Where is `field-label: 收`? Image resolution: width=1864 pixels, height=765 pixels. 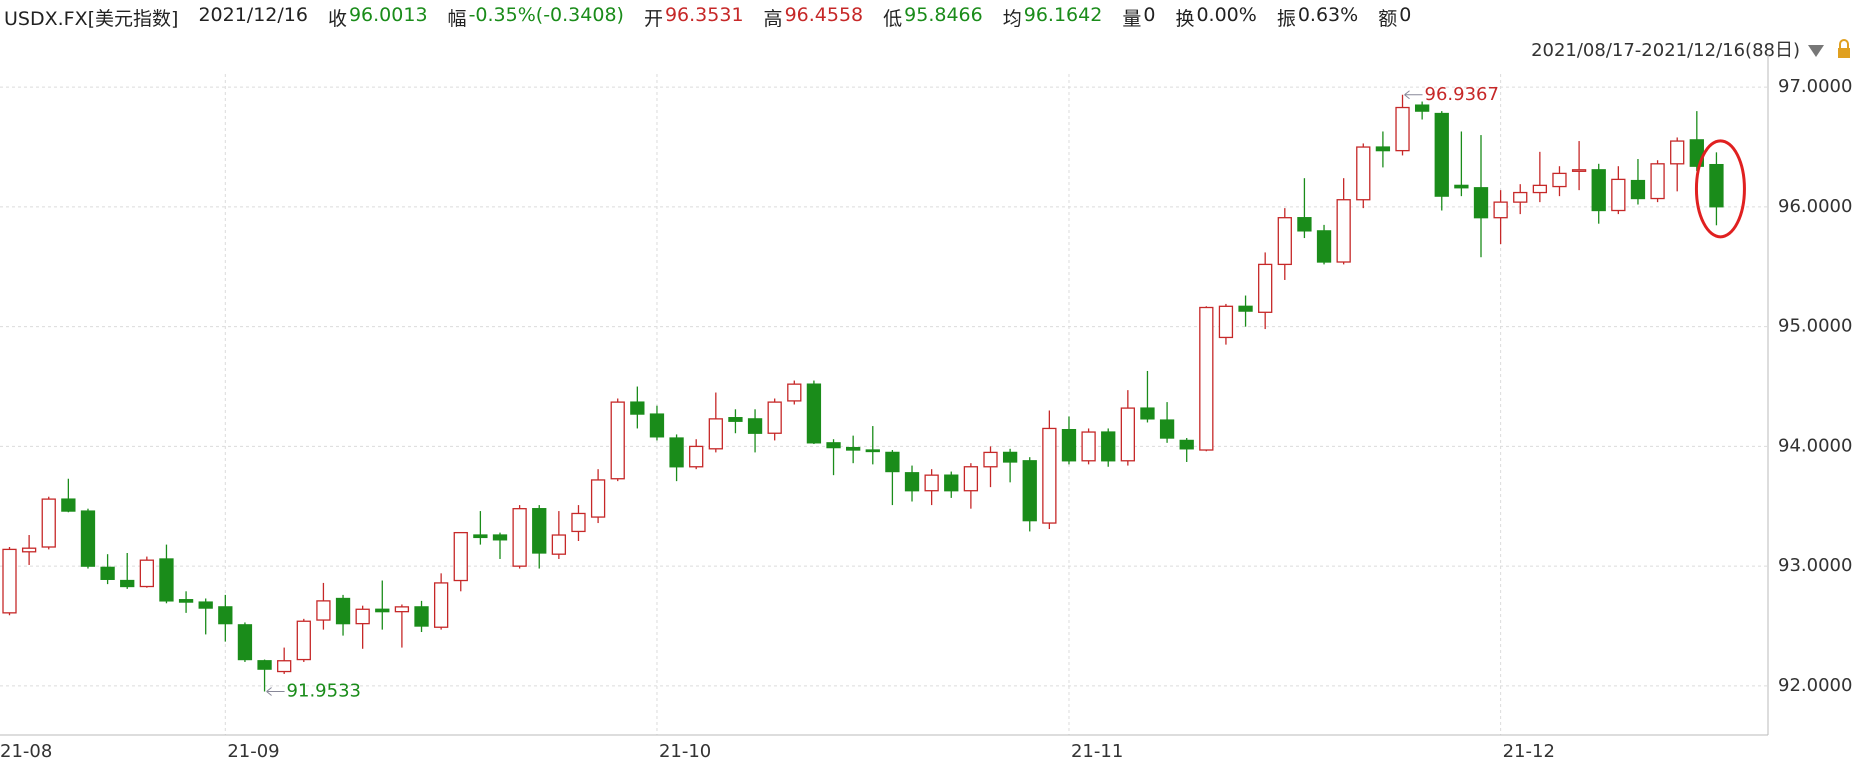
field-label: 收 is located at coordinates (337, 19).